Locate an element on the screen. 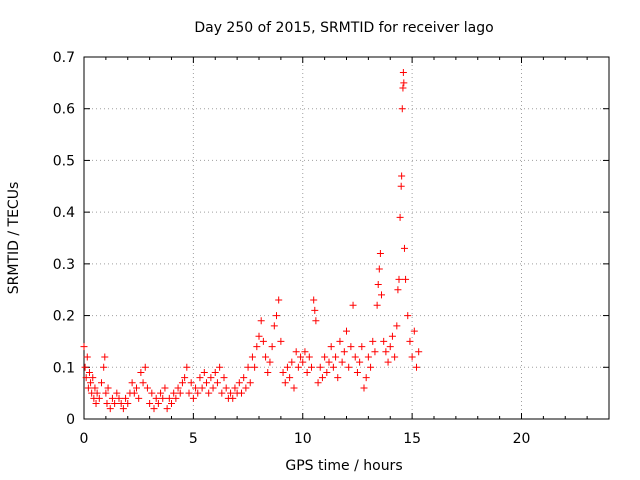  y-tick-label: 0 is located at coordinates (70, 420).